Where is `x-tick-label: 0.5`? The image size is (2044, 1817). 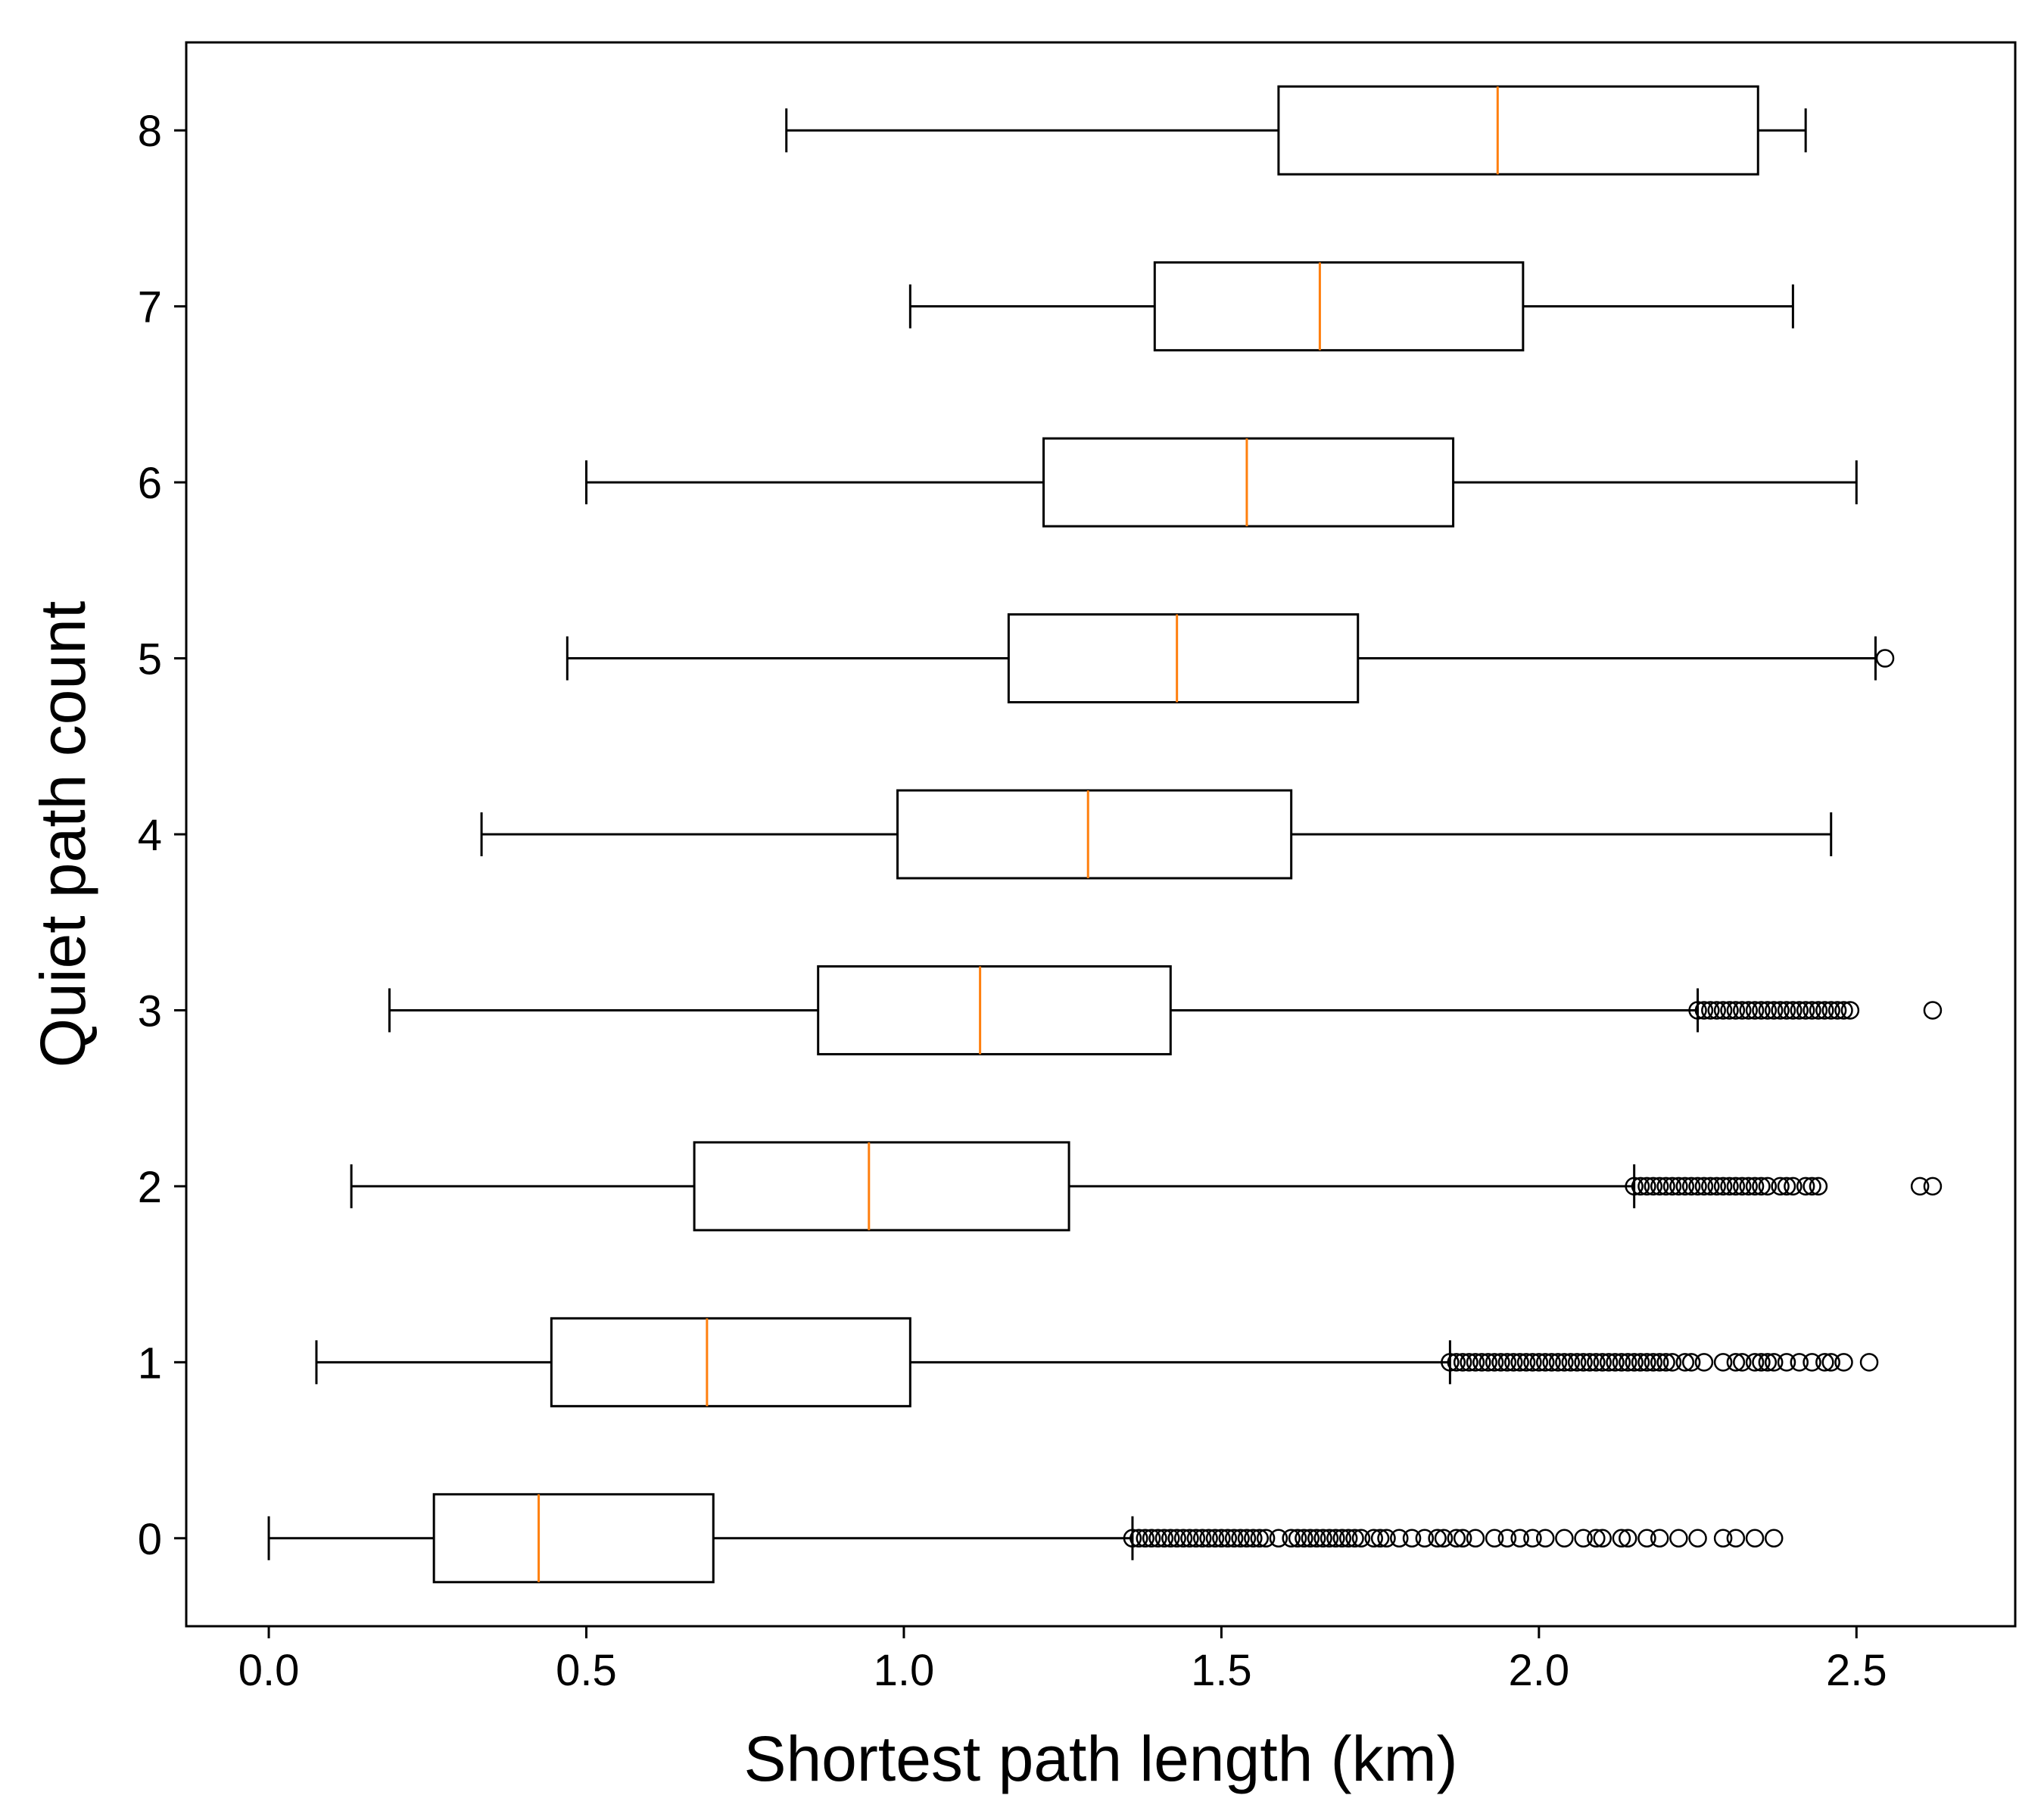 x-tick-label: 0.5 is located at coordinates (586, 1670).